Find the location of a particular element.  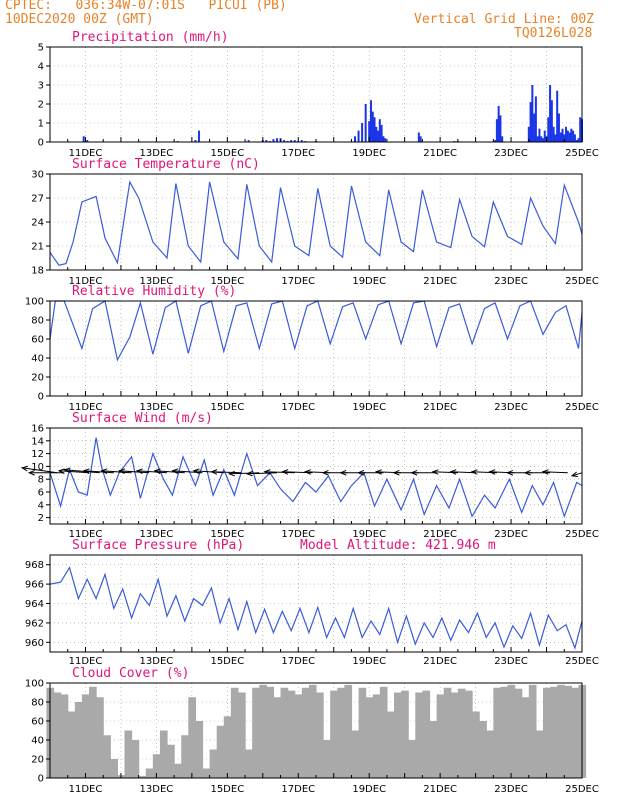

rh-frame is located at coordinates (316, 348).